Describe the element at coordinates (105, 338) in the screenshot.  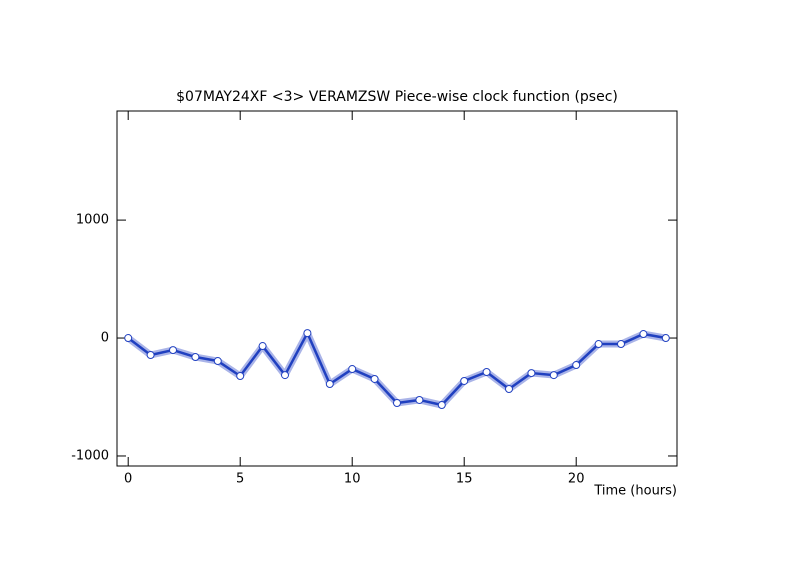
I see `y-tick-label: 0` at that location.